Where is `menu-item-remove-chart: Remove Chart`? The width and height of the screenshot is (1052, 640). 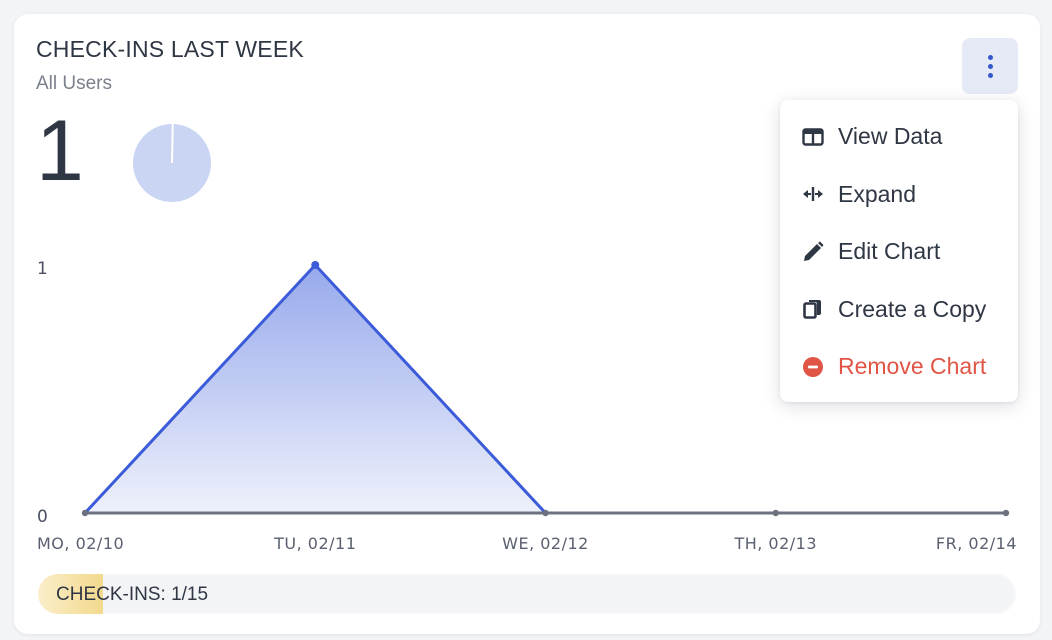
menu-item-remove-chart: Remove Chart is located at coordinates (899, 367).